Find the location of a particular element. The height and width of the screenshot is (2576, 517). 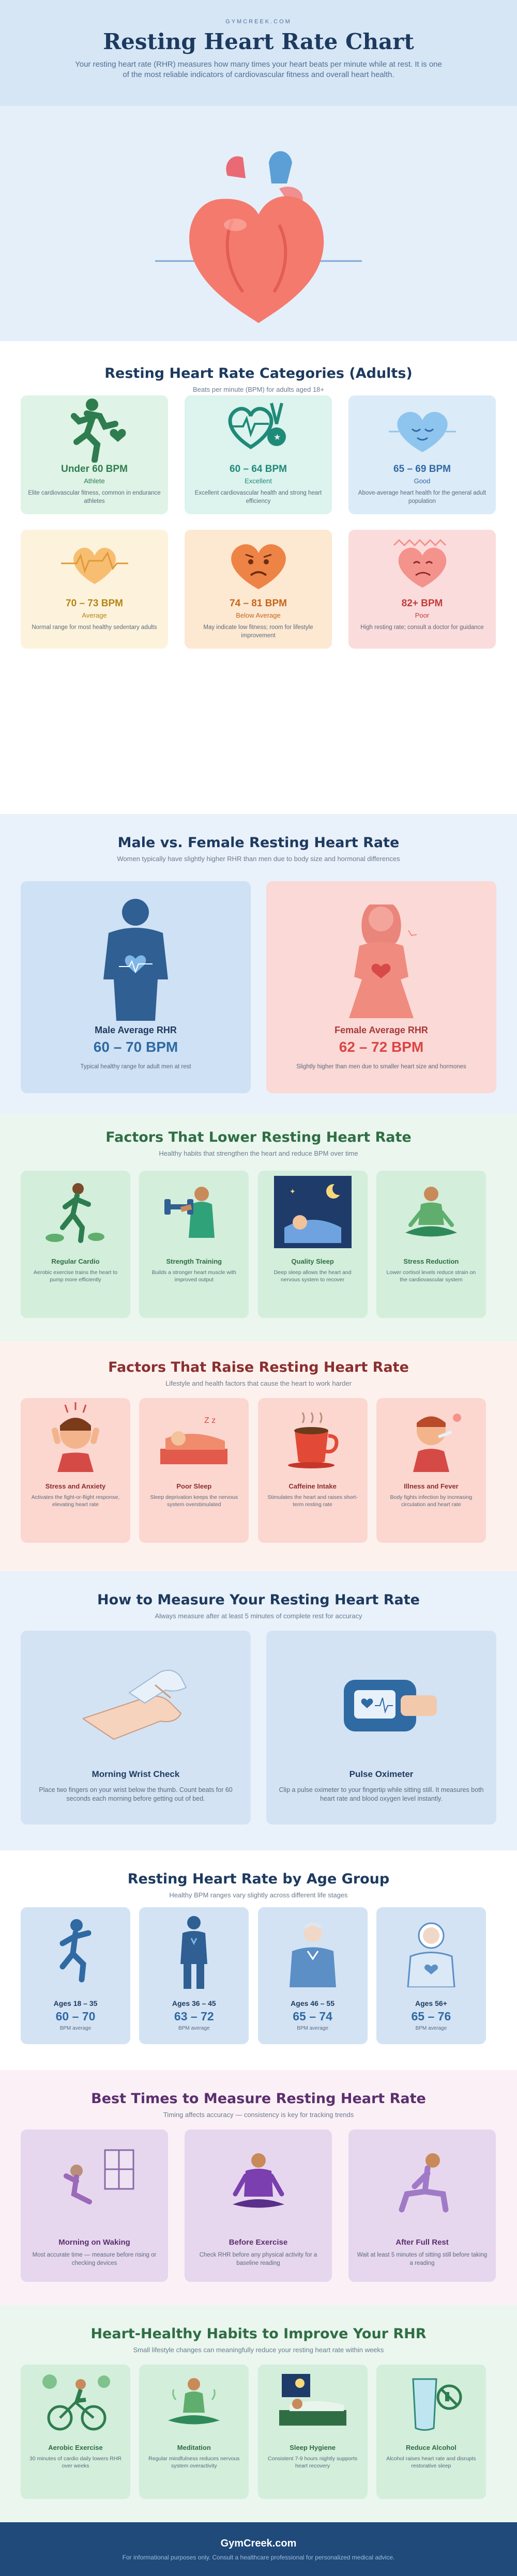

age-card: Ages 18 – 35 60 – 70 BPM average is located at coordinates (75, 1975).